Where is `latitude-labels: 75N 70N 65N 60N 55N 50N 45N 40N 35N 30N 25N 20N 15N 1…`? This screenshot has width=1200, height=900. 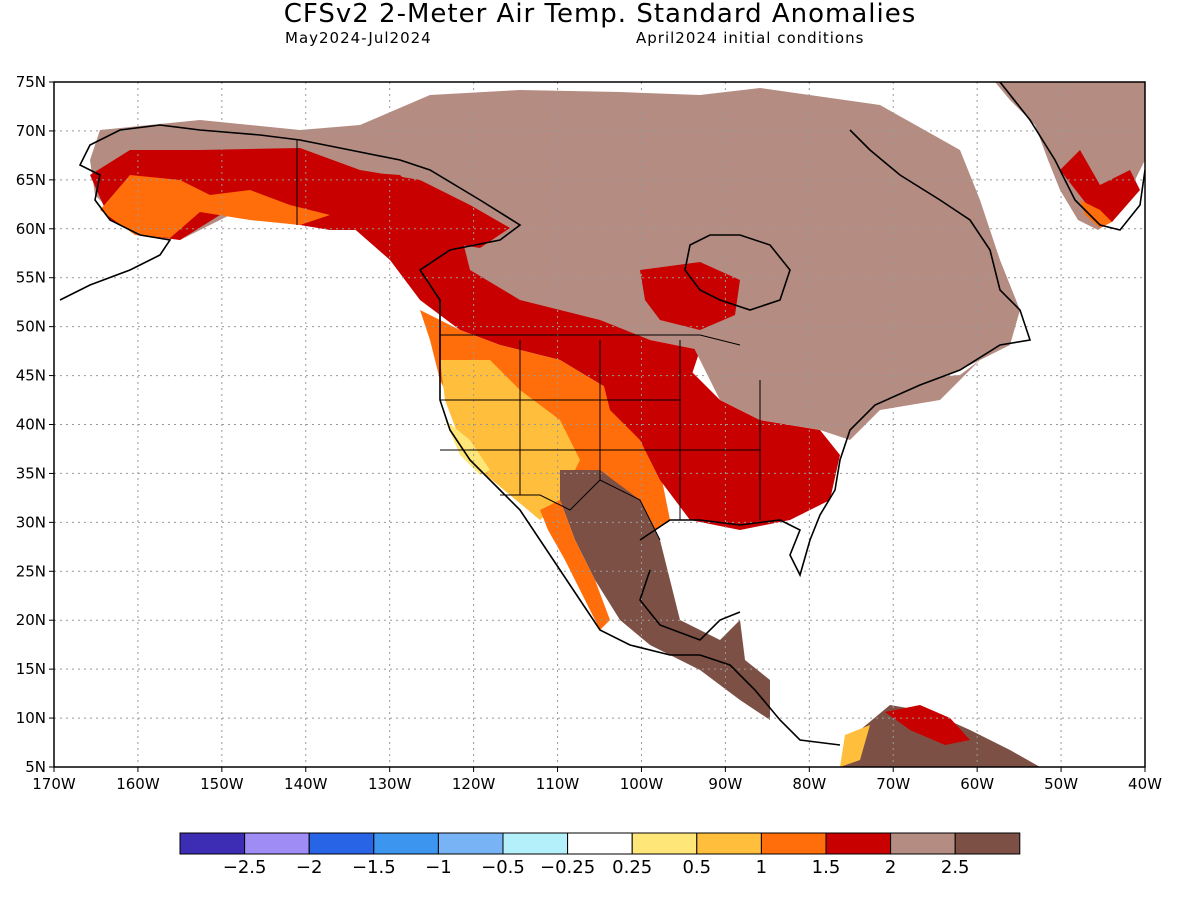 latitude-labels: 75N 70N 65N 60N 55N 50N 45N 40N 35N 30N 25N 20N 15N 1… is located at coordinates (35, 424).